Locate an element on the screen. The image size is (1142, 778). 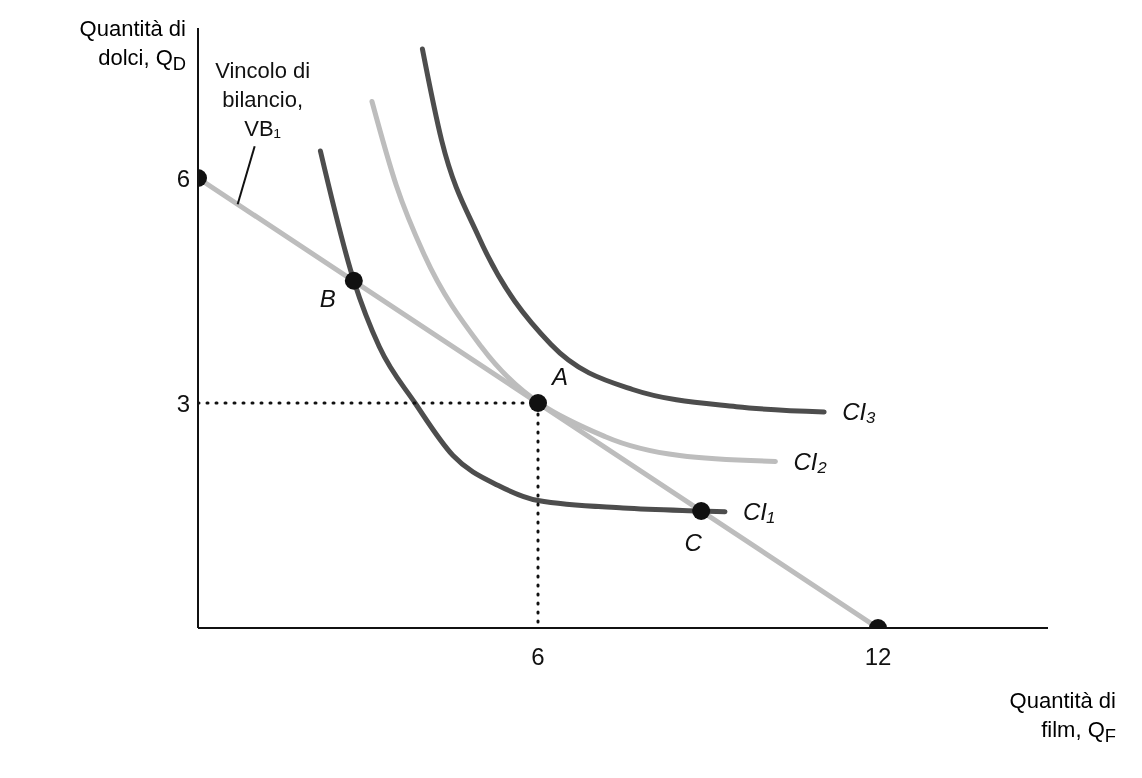
y-tick-label: 3 is located at coordinates (183, 403).